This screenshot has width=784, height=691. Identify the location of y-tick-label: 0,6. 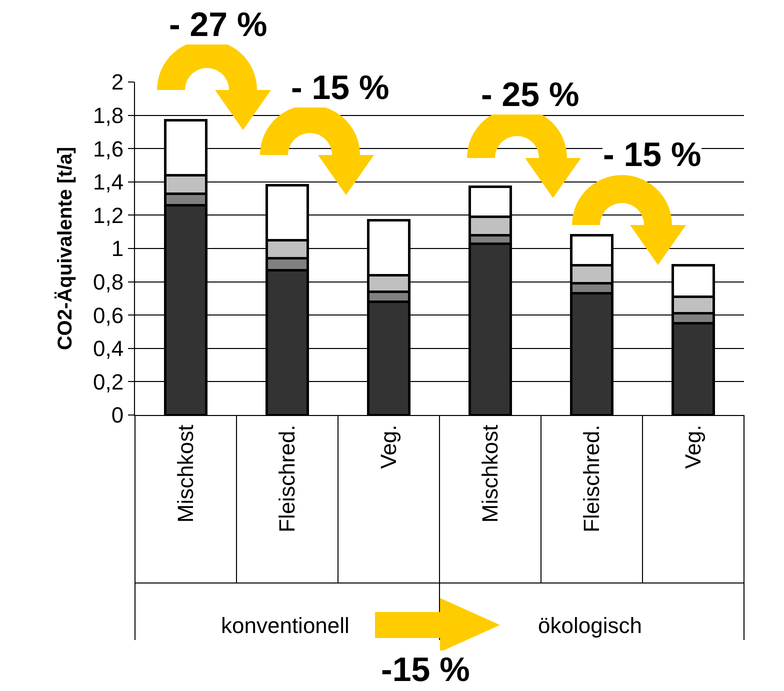
(108, 315).